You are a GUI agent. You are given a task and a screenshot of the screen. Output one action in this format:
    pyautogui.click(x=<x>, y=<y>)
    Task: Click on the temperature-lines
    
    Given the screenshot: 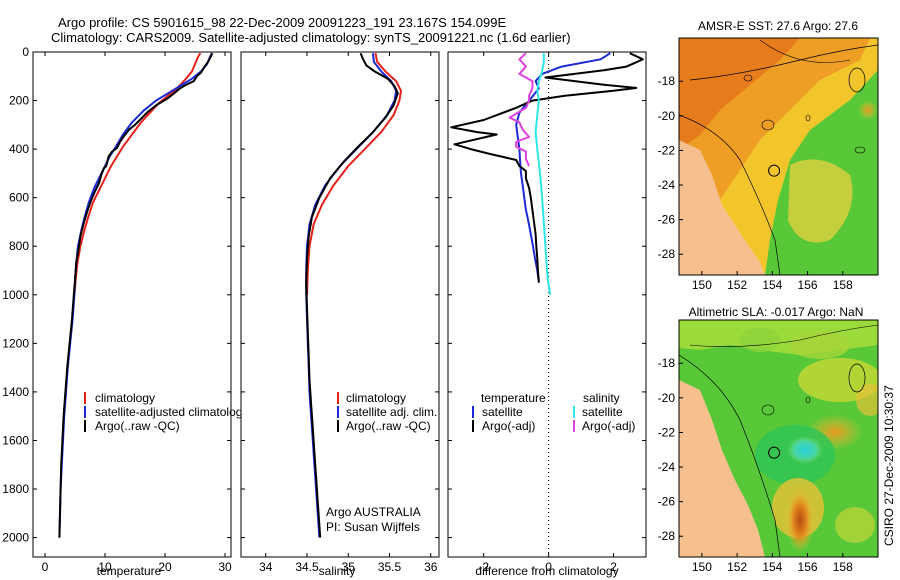 What is the action you would take?
    pyautogui.click(x=136, y=295)
    